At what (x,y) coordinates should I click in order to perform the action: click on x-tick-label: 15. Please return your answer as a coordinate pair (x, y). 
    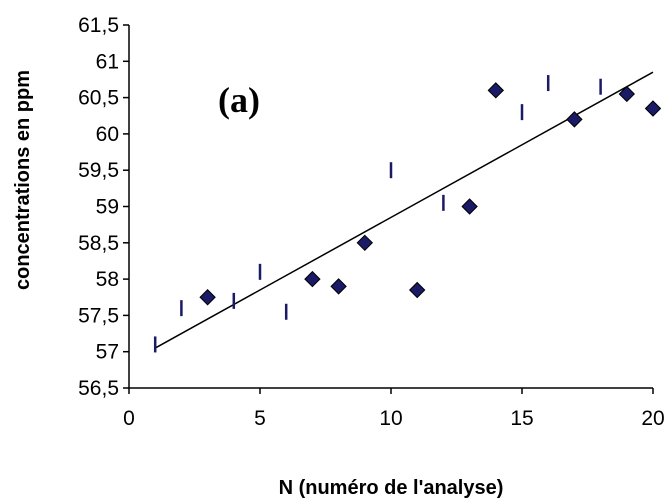
    Looking at the image, I should click on (521, 418).